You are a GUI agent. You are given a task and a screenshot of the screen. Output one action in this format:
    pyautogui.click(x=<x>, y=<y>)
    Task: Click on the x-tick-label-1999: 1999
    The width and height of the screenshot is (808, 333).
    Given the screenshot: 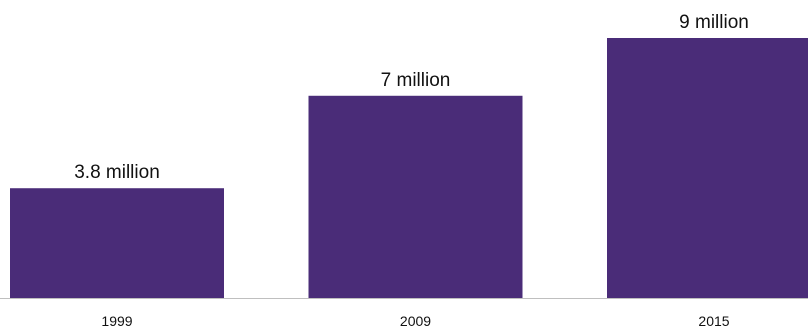 What is the action you would take?
    pyautogui.click(x=116, y=321)
    